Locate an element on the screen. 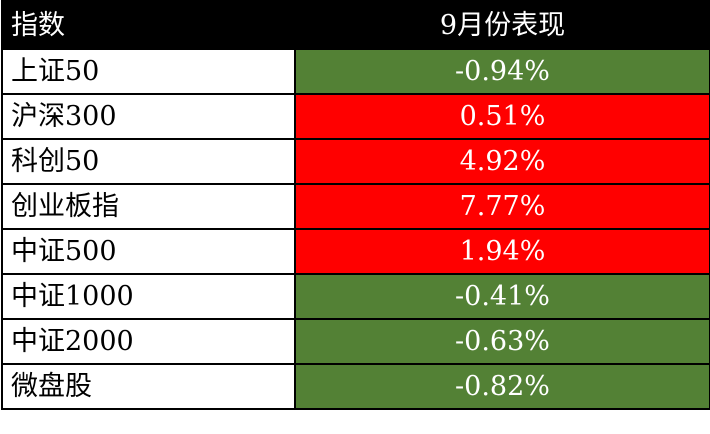 The width and height of the screenshot is (710, 434). index-name: 沪深300 is located at coordinates (148, 116).